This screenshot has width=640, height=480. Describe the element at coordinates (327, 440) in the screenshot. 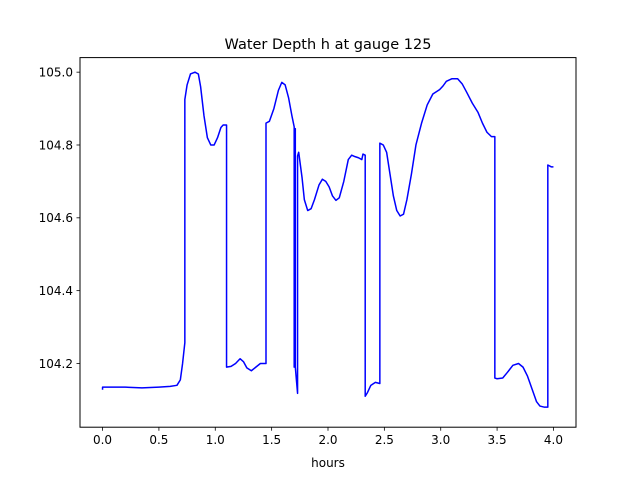

I see `x-tick-label: 2.0` at that location.